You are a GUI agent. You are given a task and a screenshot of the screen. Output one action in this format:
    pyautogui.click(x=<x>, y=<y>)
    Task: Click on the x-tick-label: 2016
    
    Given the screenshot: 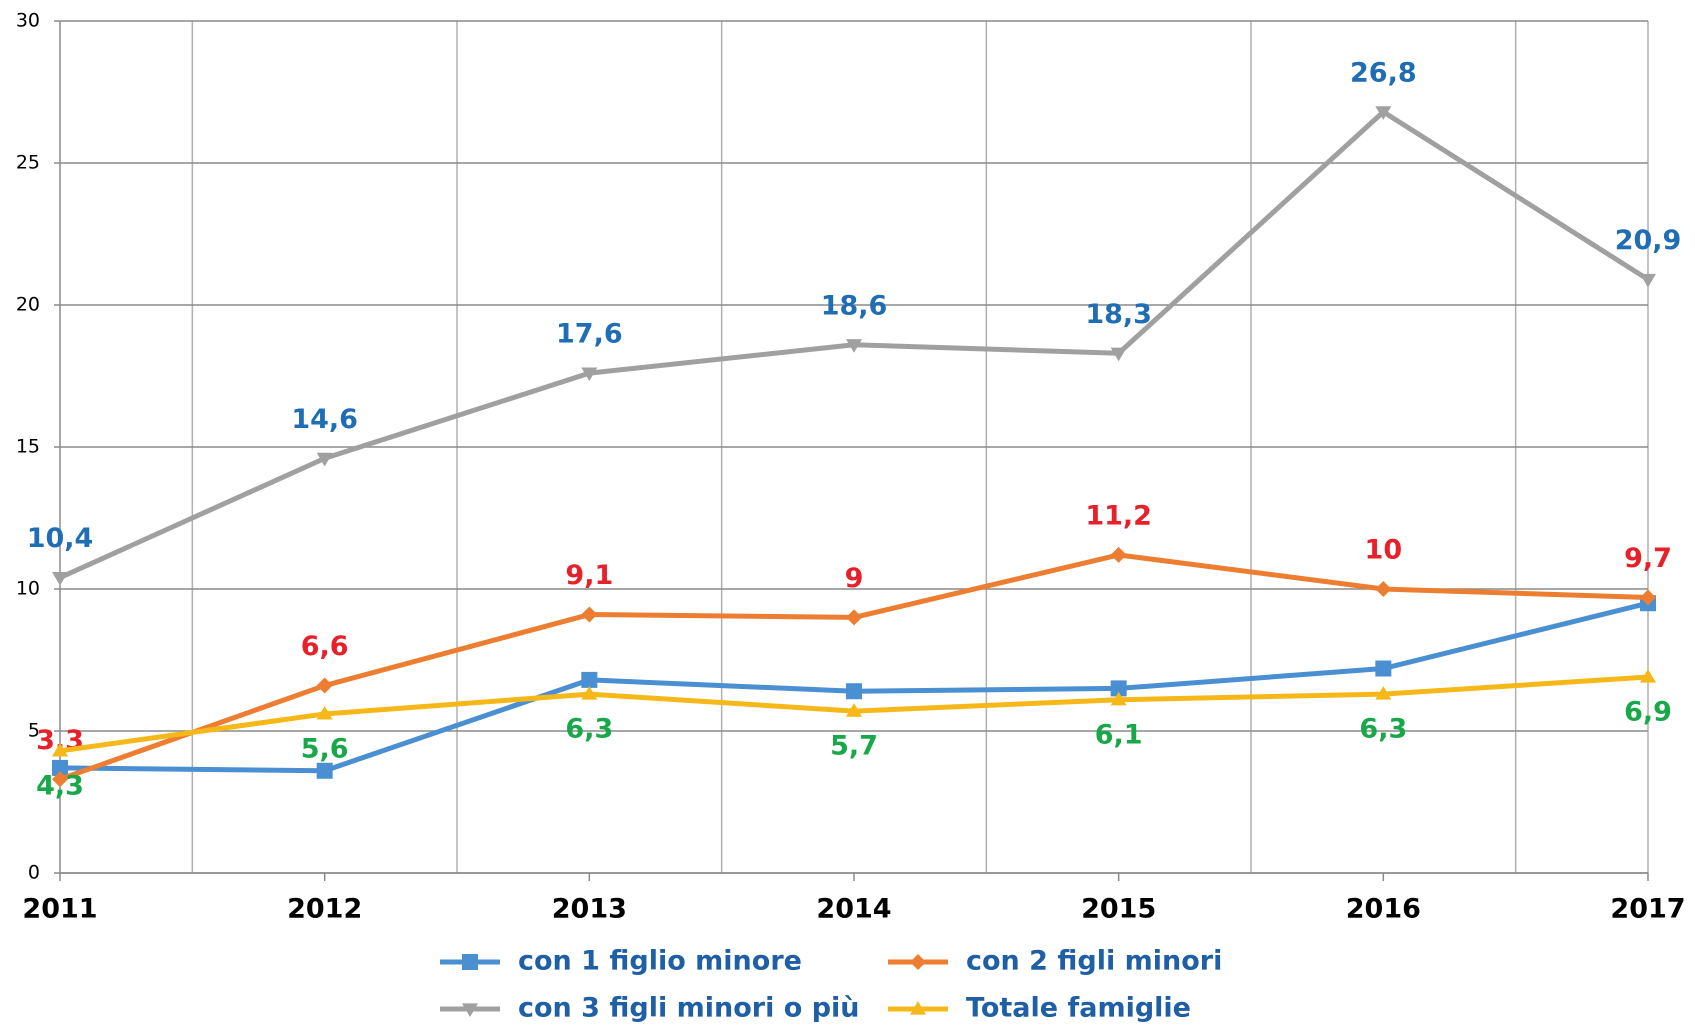 What is the action you would take?
    pyautogui.click(x=1383, y=909)
    